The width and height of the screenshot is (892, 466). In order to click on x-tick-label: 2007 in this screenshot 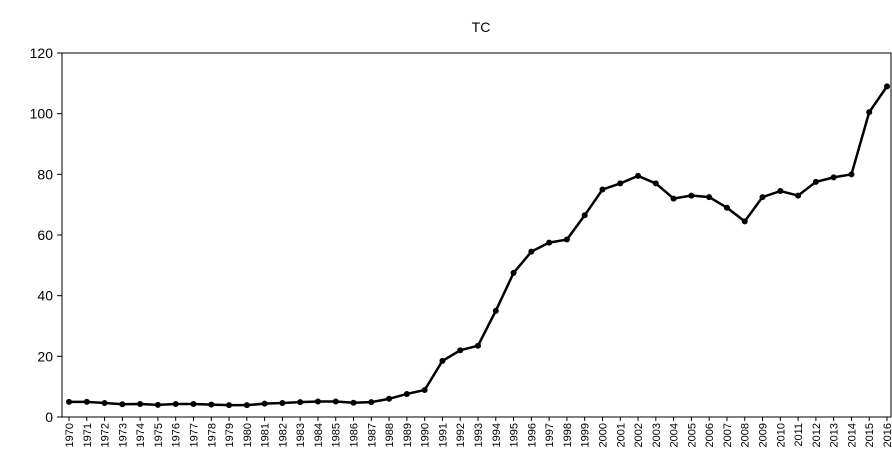, I will do `click(728, 435)`.